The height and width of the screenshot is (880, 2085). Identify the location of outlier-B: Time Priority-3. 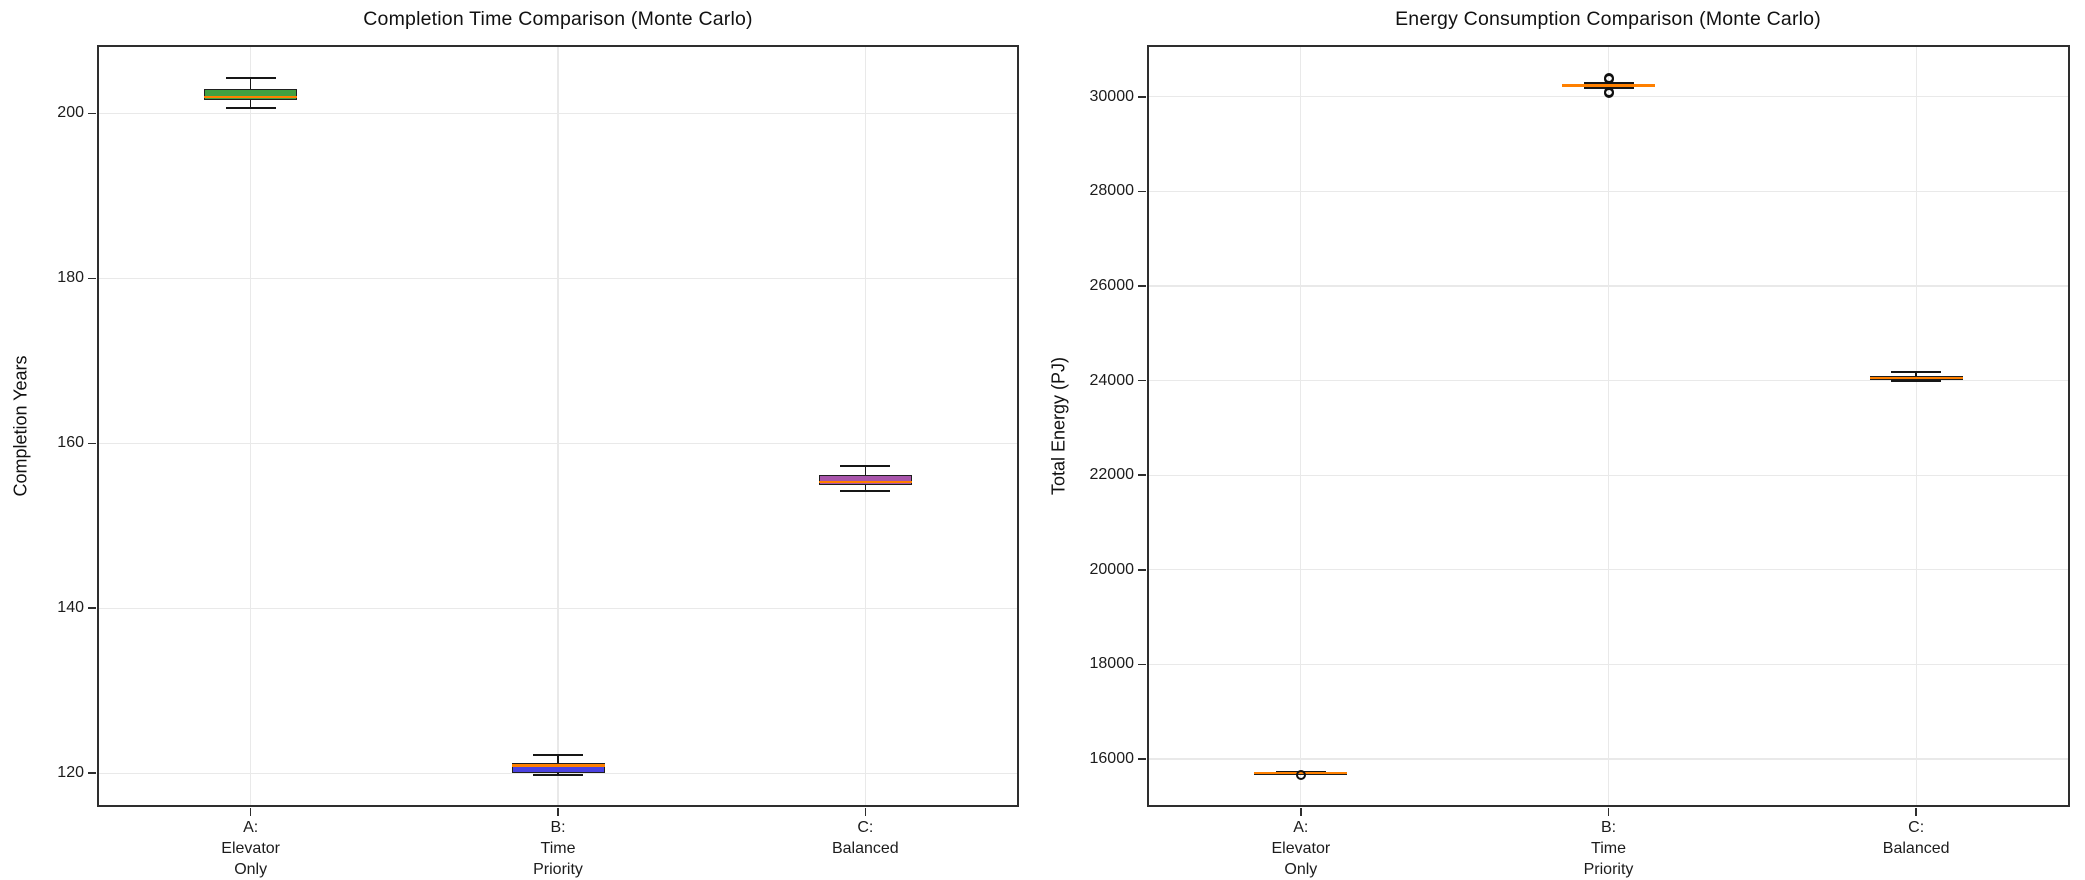
(1608, 93).